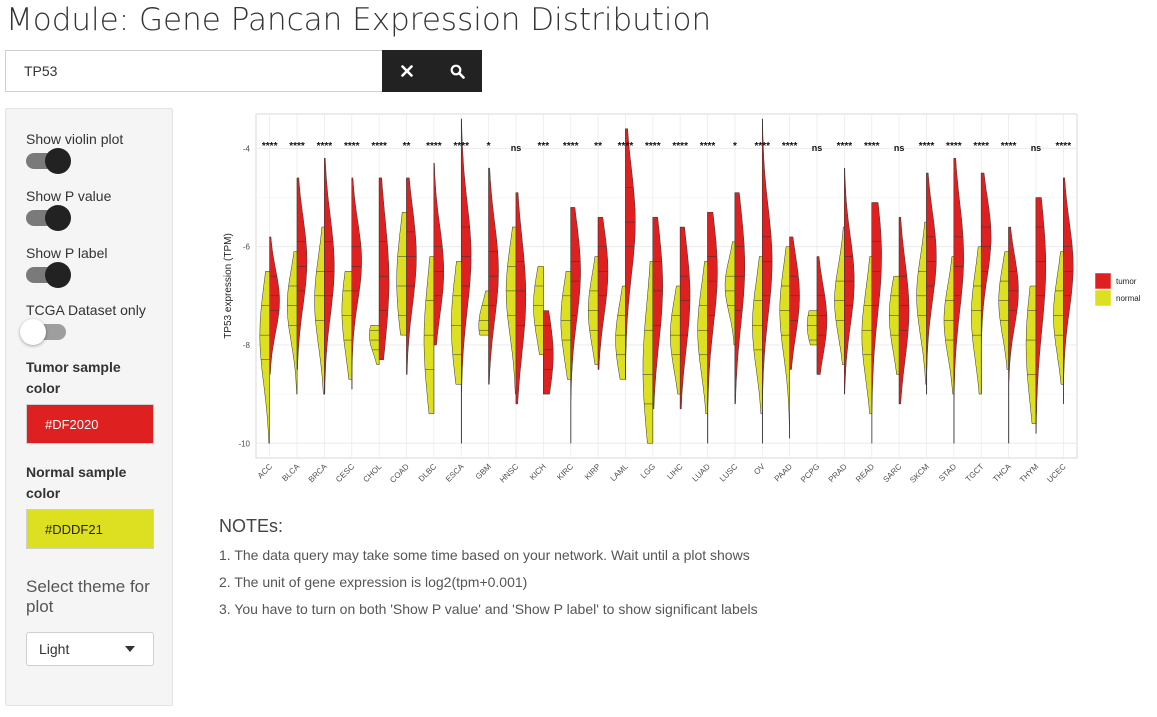 The height and width of the screenshot is (717, 1157). I want to click on theme-select: Light, so click(90, 649).